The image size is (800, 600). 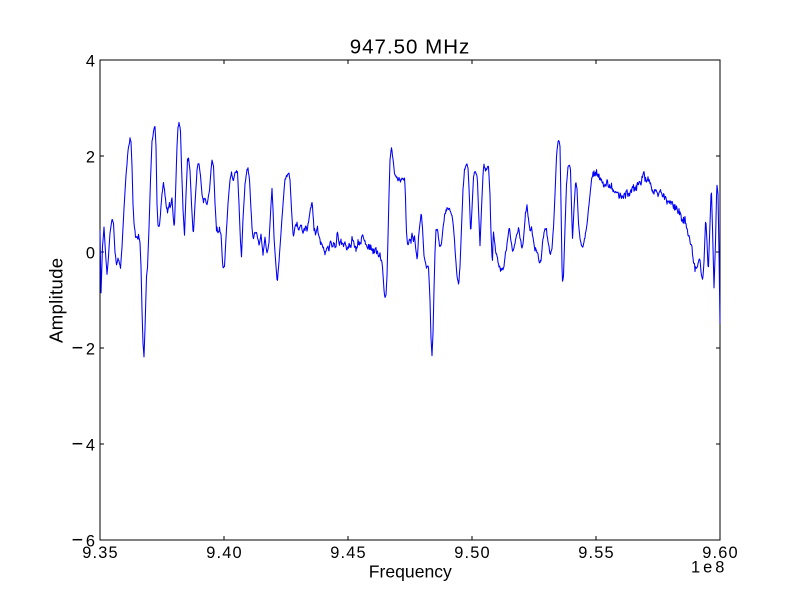 What do you see at coordinates (100, 553) in the screenshot?
I see `svg-text: 9.35` at bounding box center [100, 553].